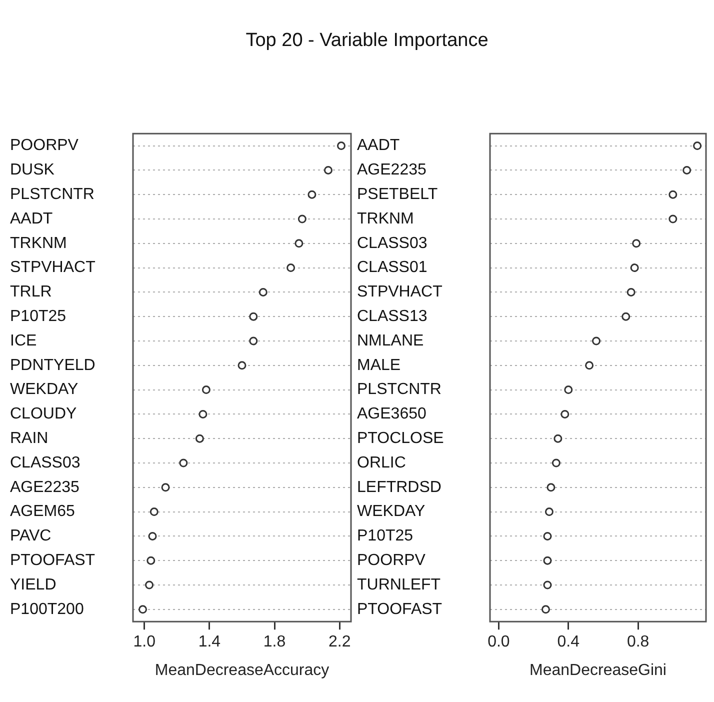  I want to click on chart-title: Top 20 - Variable Importance, so click(367, 41).